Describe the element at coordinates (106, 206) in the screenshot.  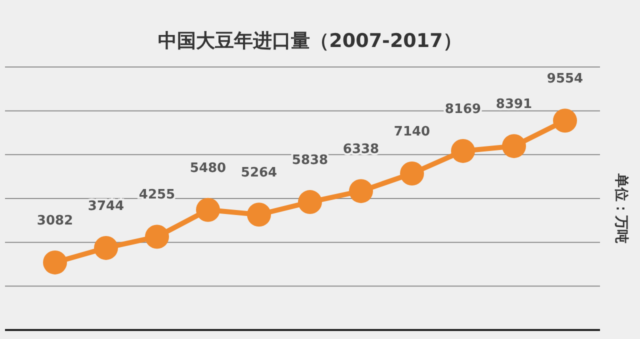
I see `data-label: 3744` at that location.